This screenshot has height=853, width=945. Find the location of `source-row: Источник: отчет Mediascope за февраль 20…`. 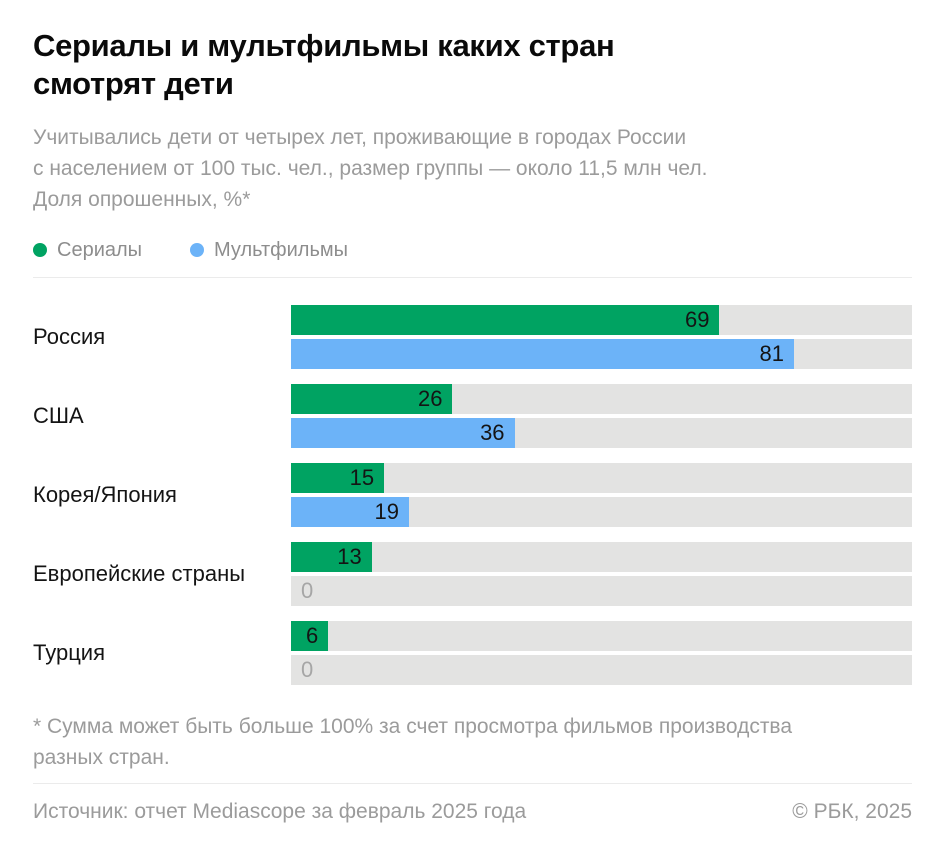

source-row: Источник: отчет Mediascope за февраль 20… is located at coordinates (472, 812).